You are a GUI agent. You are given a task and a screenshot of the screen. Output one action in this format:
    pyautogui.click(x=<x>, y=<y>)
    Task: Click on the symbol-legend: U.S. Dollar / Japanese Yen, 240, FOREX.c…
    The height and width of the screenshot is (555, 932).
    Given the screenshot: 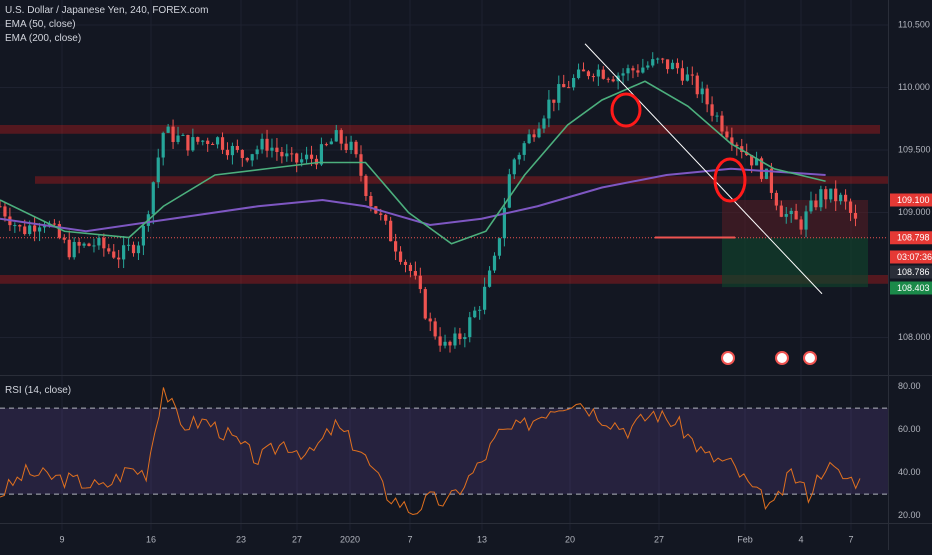 What is the action you would take?
    pyautogui.click(x=107, y=10)
    